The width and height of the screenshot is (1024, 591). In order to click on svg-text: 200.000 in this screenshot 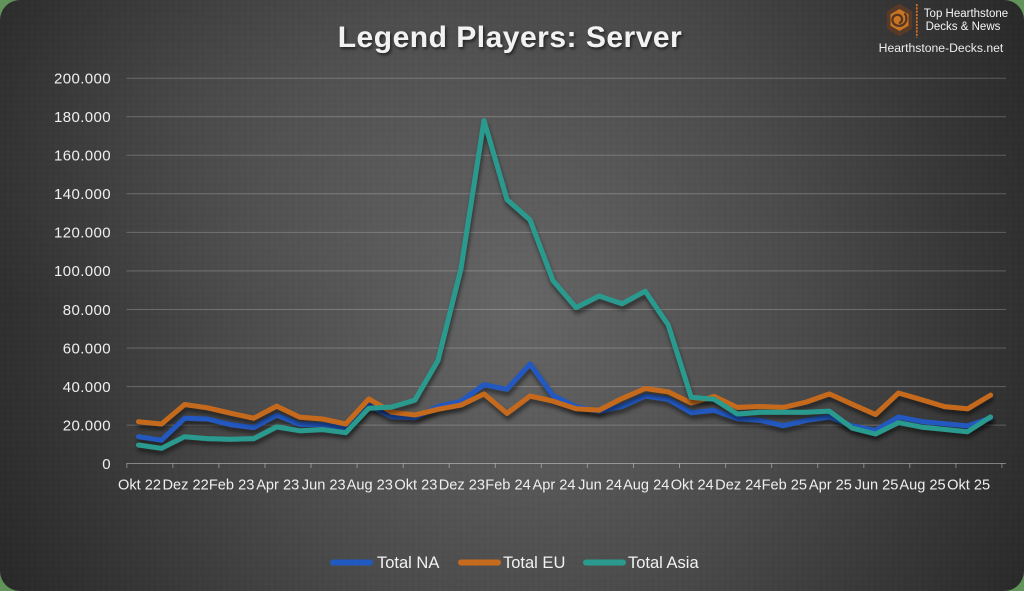, I will do `click(82, 79)`.